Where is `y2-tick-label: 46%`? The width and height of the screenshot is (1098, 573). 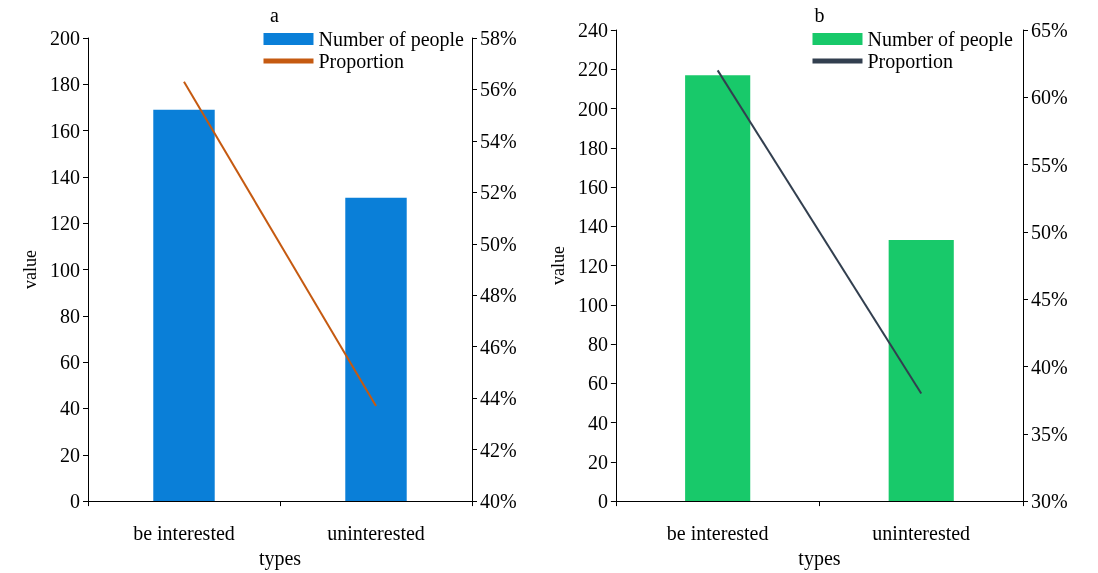 y2-tick-label: 46% is located at coordinates (498, 346).